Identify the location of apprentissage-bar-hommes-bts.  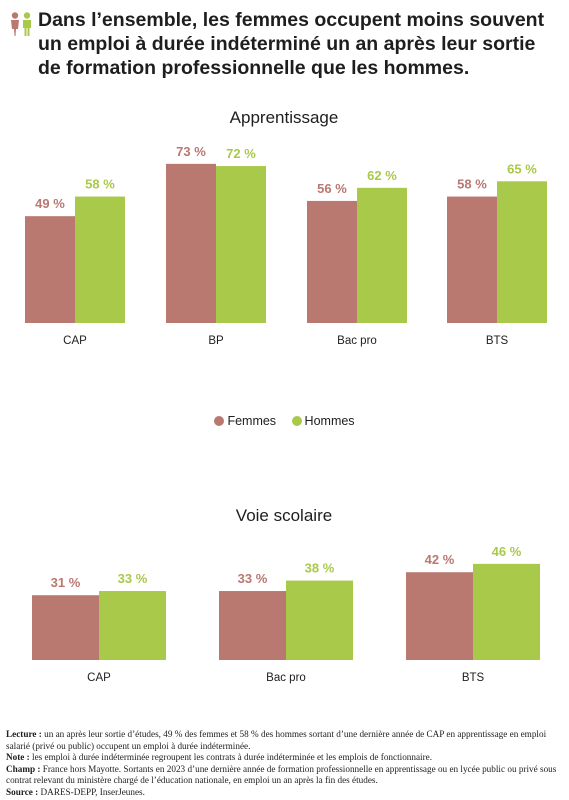
(522, 252).